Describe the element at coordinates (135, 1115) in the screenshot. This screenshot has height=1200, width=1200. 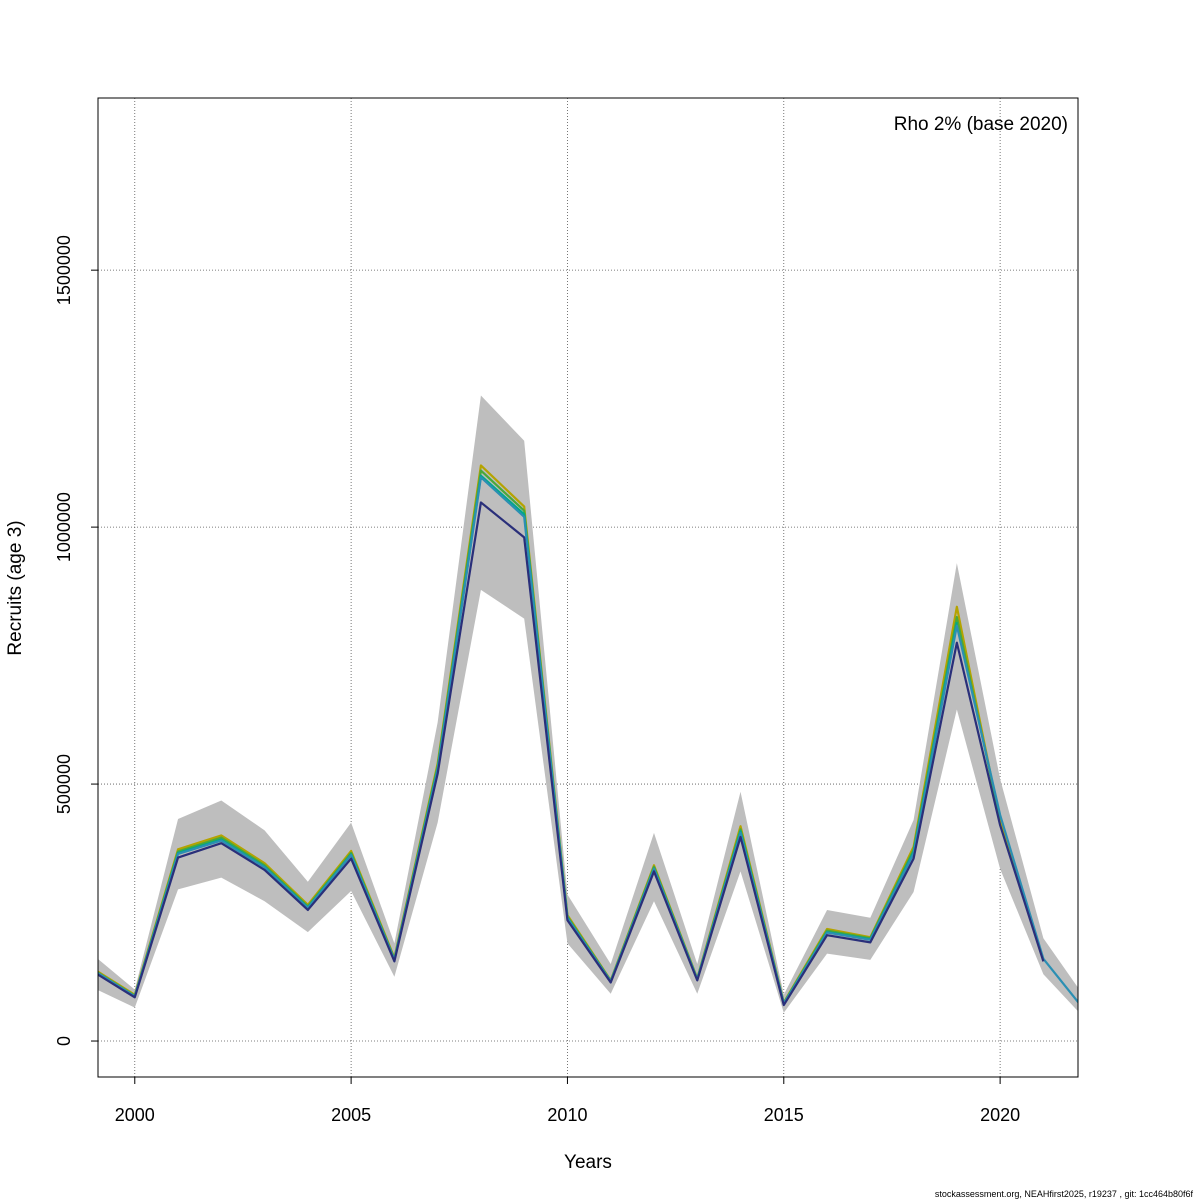
I see `x-tick-label: 2000` at that location.